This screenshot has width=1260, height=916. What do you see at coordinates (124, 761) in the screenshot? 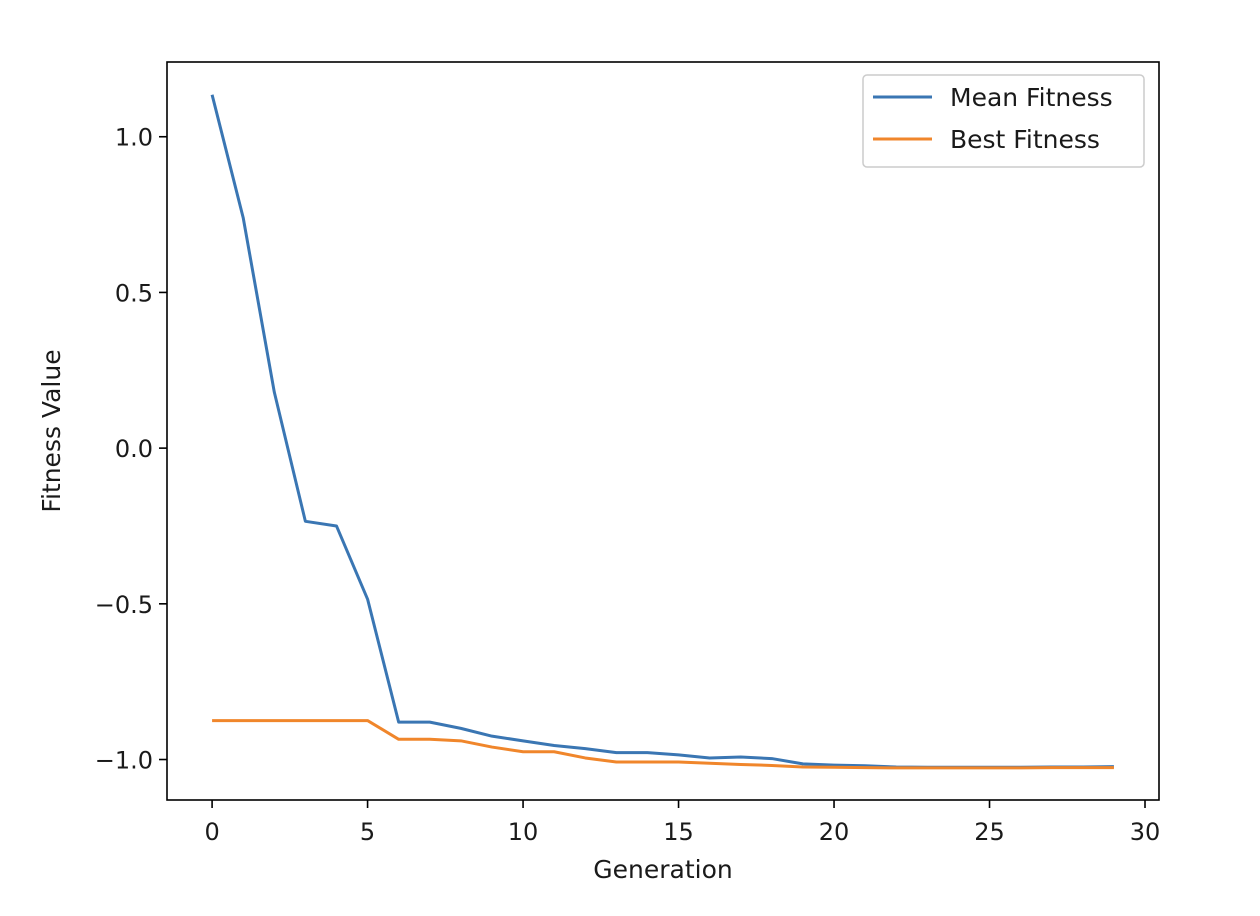
I see `y-tick-label: −1.0` at bounding box center [124, 761].